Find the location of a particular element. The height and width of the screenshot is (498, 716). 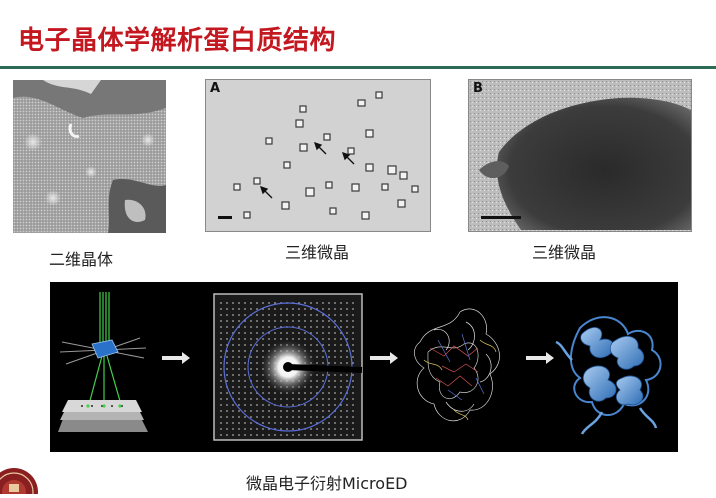

two-d-crystal-image is located at coordinates (89, 156).